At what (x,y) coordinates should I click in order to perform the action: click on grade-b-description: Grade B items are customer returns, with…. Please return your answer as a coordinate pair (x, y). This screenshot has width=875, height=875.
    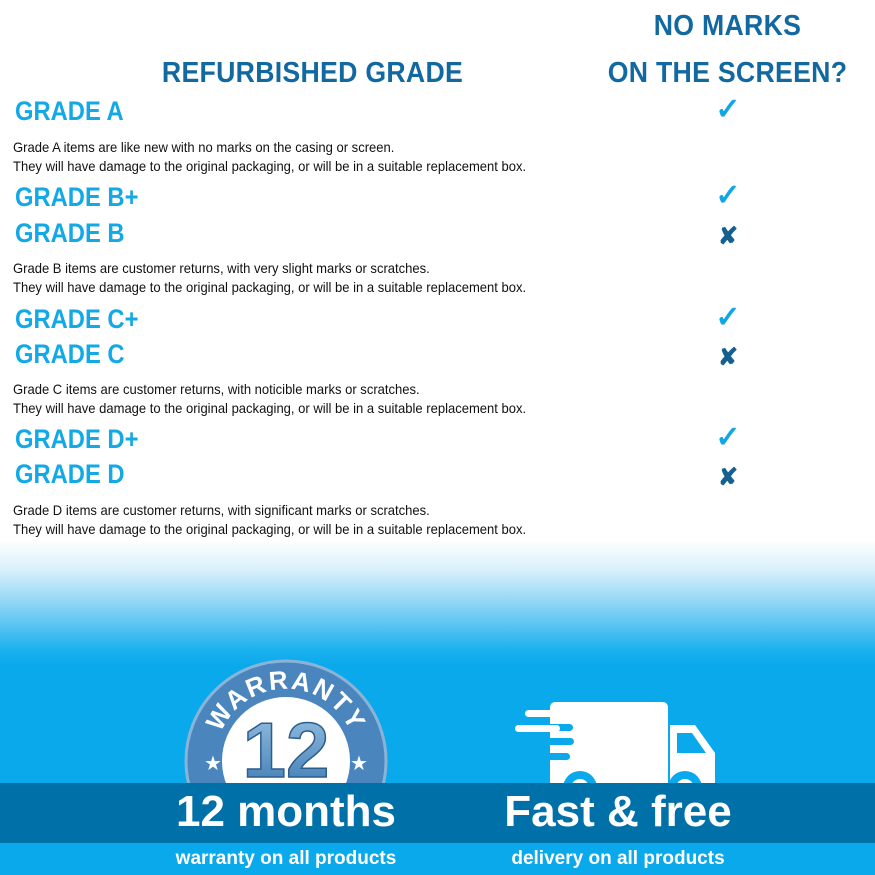
    Looking at the image, I should click on (269, 278).